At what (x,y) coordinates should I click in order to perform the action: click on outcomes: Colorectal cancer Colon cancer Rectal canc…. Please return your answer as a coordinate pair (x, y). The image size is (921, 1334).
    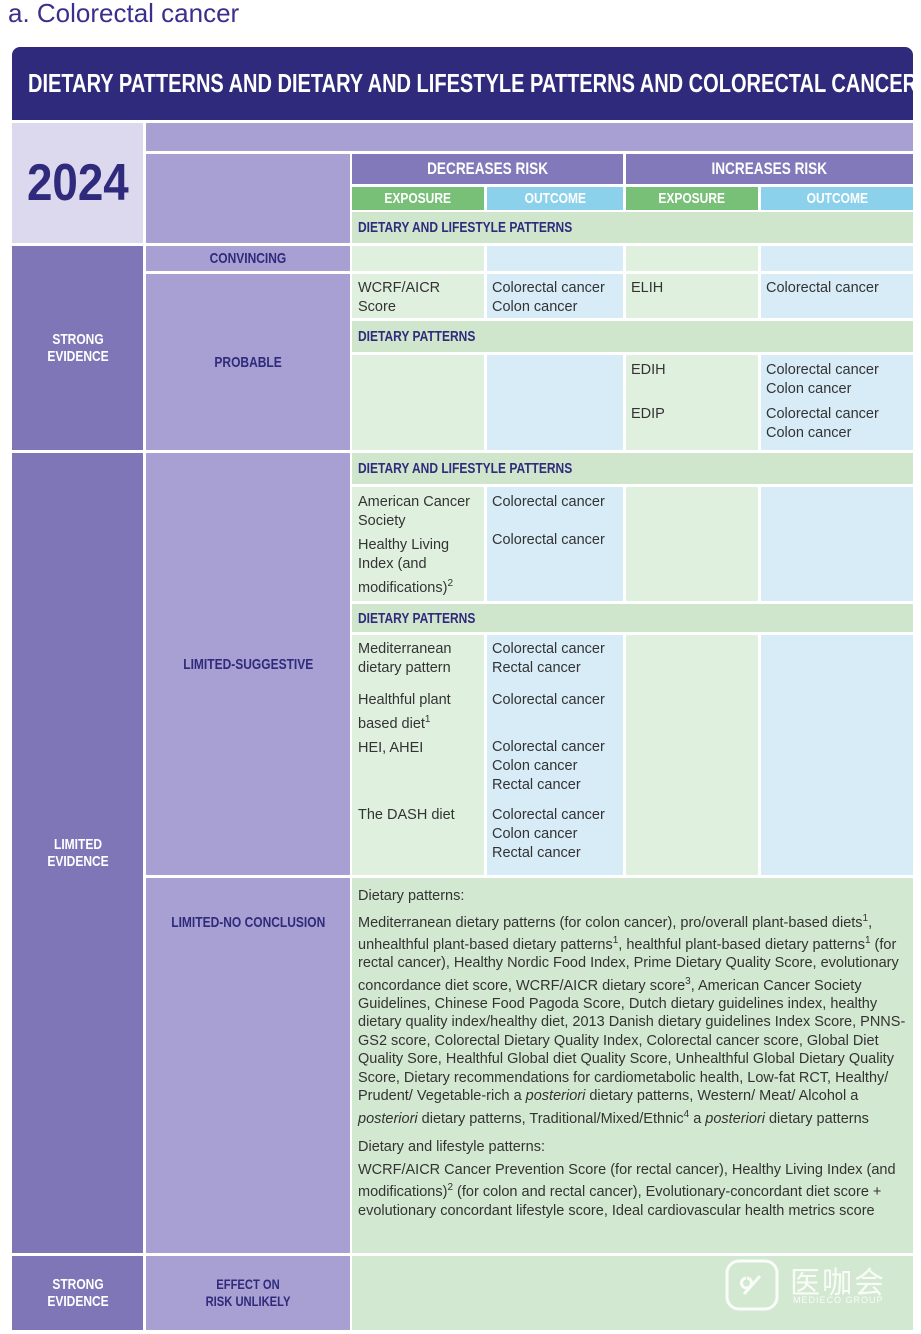
    Looking at the image, I should click on (548, 766).